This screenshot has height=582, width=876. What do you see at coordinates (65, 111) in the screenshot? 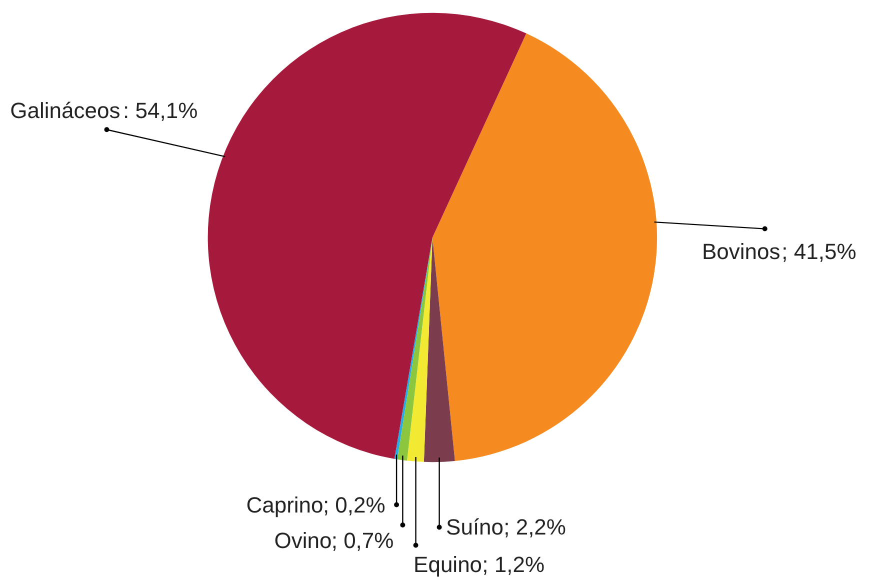
I see `slice-label: Galináceos` at bounding box center [65, 111].